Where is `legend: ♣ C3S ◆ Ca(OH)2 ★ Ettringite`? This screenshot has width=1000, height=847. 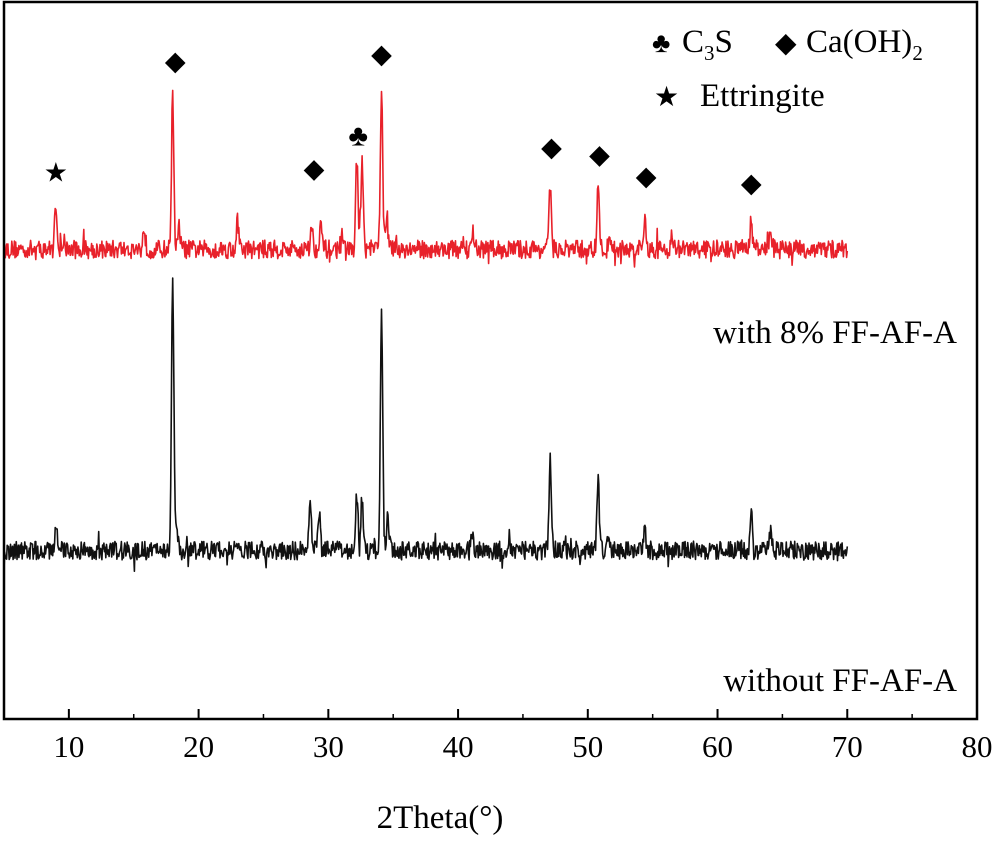 legend: ♣ C3S ◆ Ca(OH)2 ★ Ettringite is located at coordinates (787, 69).